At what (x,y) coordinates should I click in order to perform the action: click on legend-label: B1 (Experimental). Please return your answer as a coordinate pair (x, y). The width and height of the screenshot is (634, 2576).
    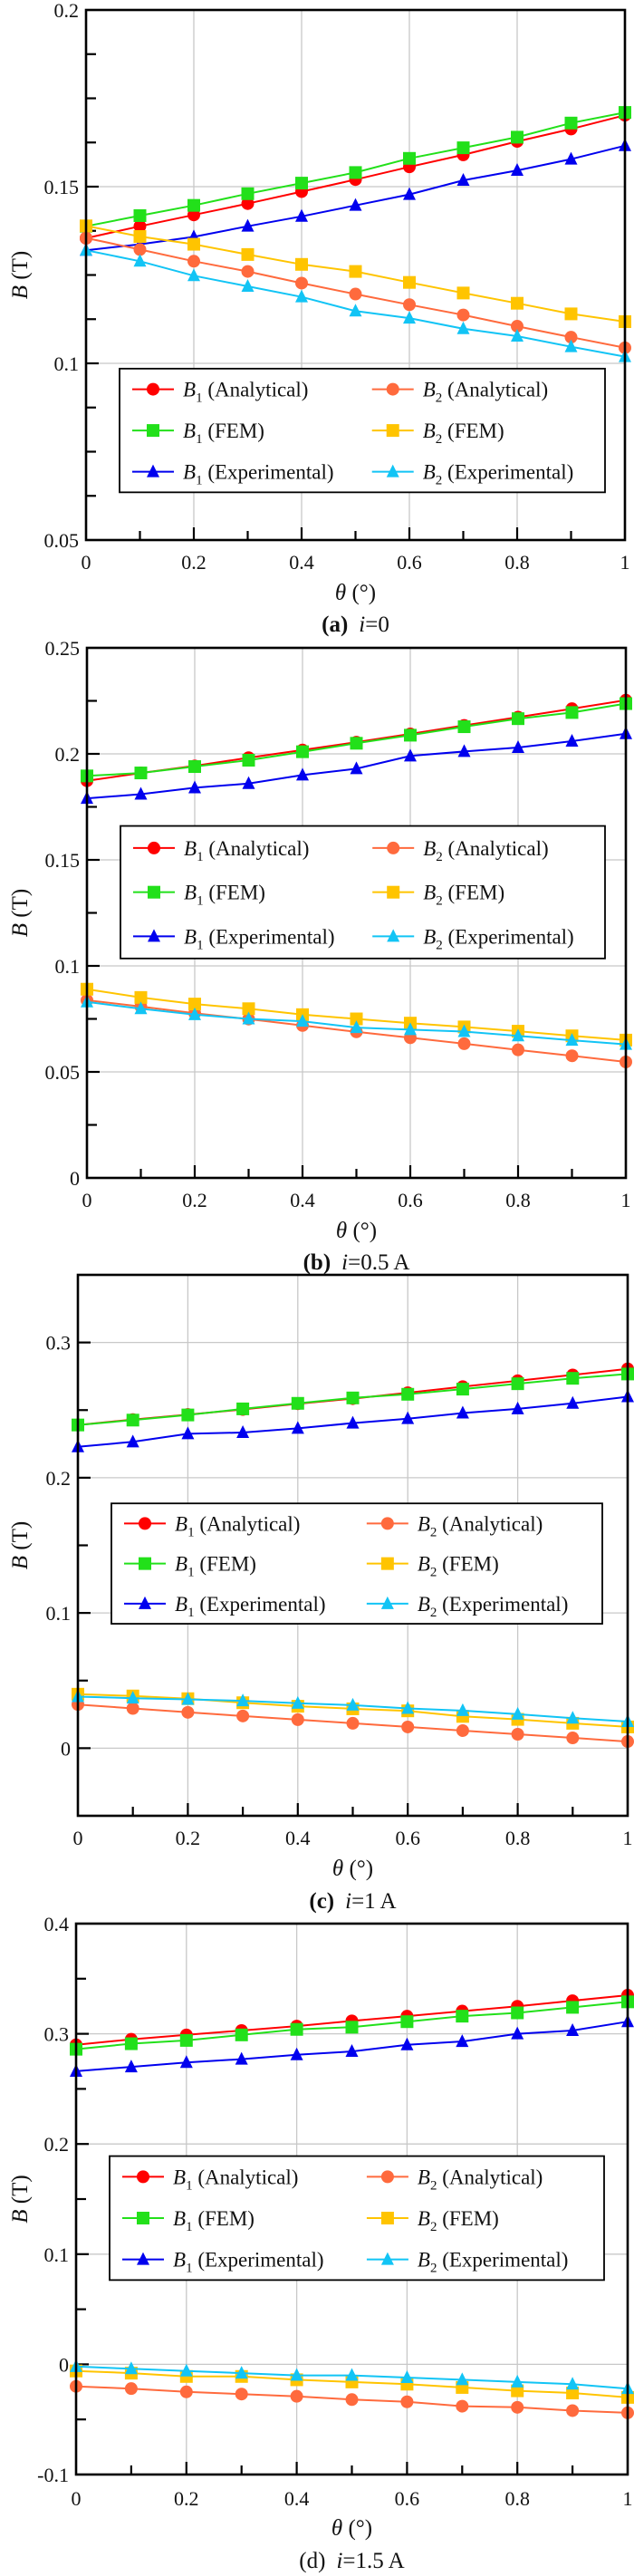
    Looking at the image, I should click on (258, 474).